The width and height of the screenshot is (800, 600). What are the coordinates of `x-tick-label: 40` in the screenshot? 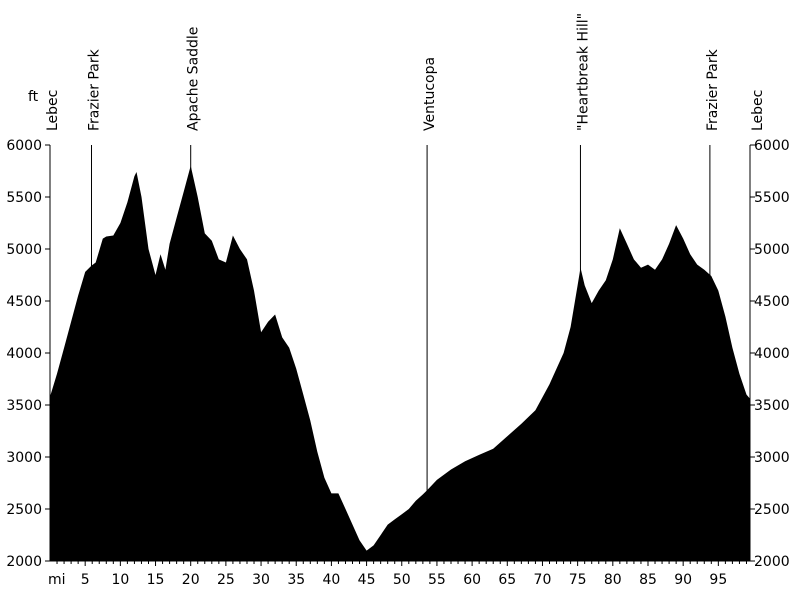 It's located at (331, 580).